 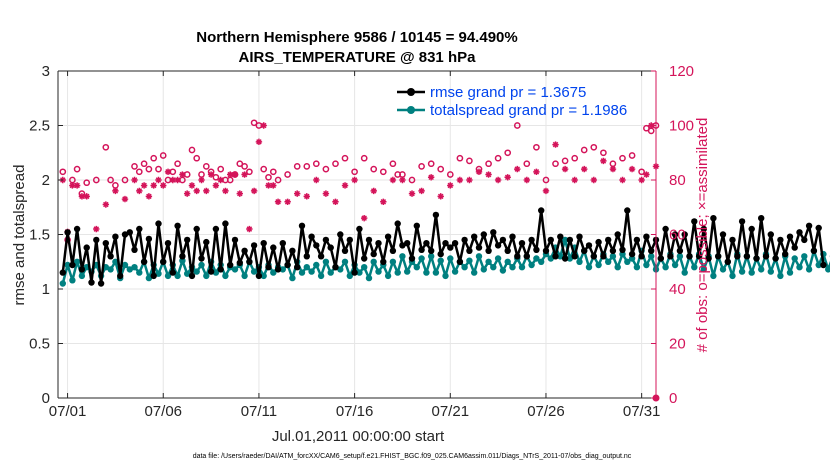 I want to click on y-right-tick-label: 40, so click(x=677, y=289).